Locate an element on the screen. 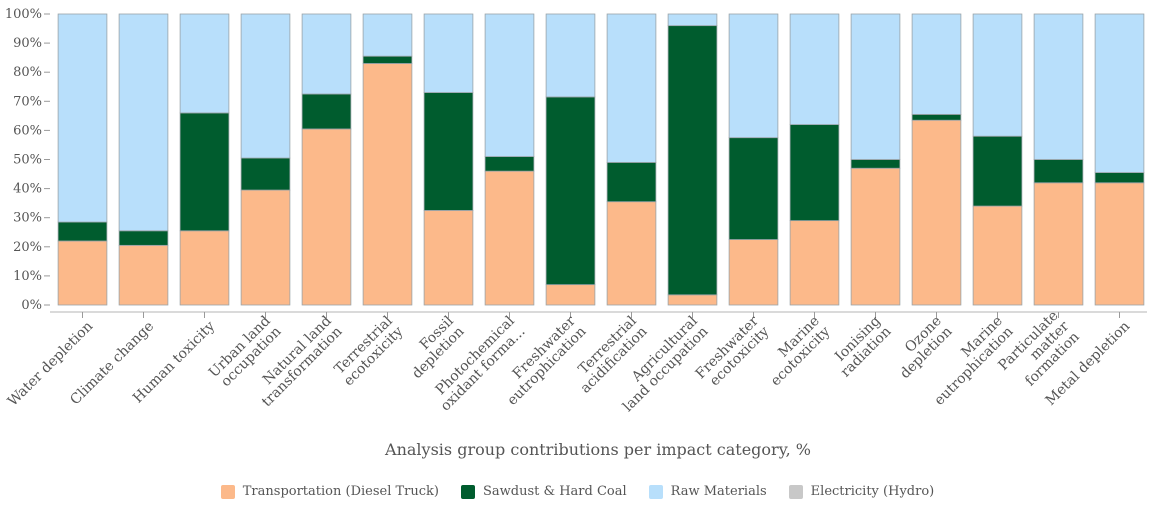  y-tick-label: 10% is located at coordinates (27, 276).